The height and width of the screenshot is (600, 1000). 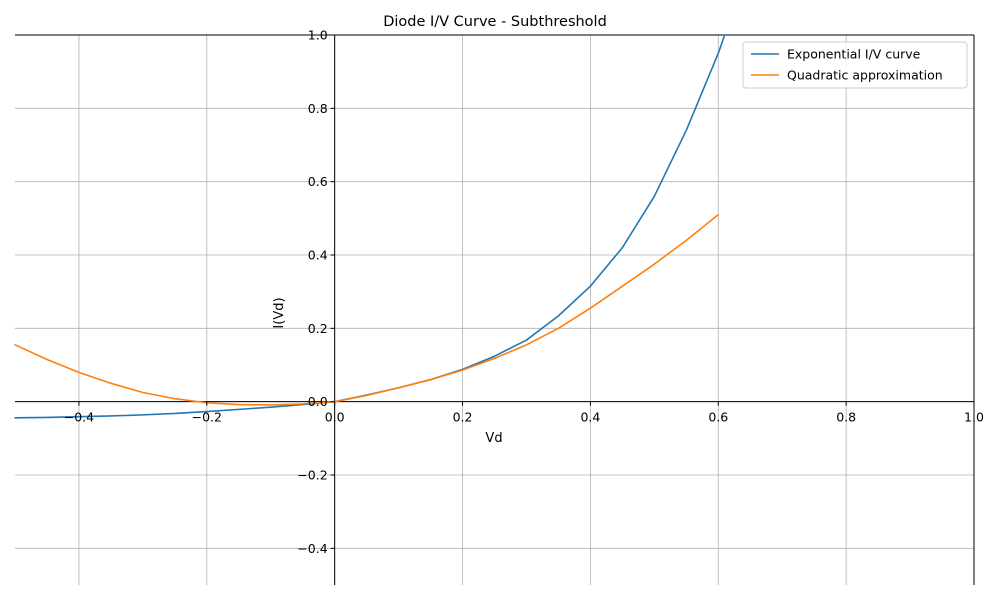 I want to click on chart-title: Diode I/V Curve - Subthreshold, so click(x=495, y=22).